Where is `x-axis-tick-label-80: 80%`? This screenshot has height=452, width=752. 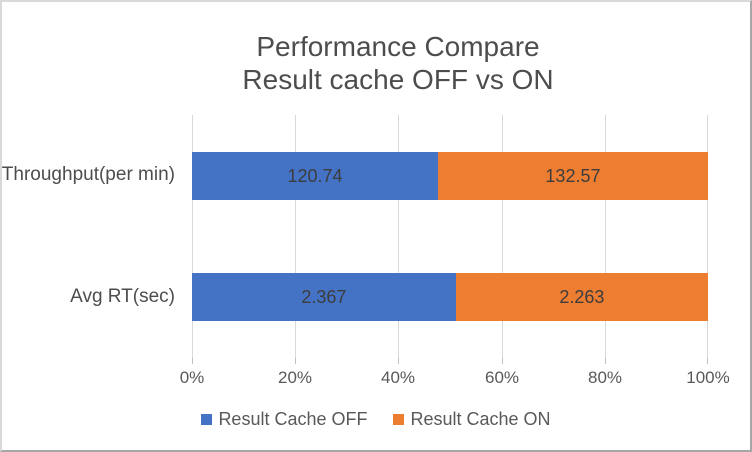 x-axis-tick-label-80: 80% is located at coordinates (605, 377).